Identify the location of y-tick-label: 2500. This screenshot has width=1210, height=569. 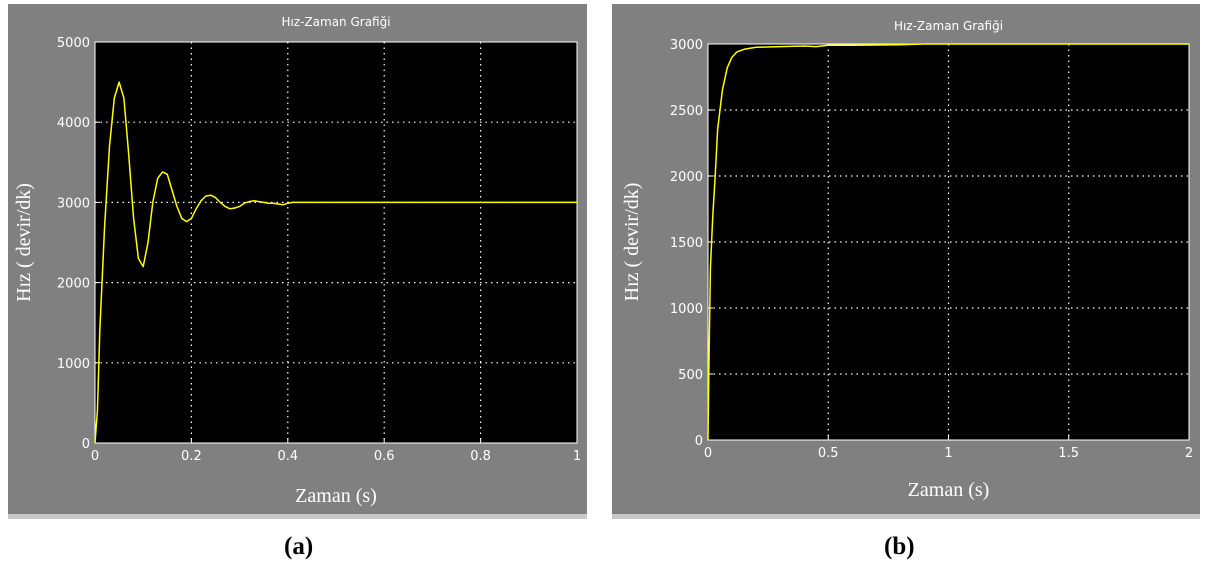
(686, 111).